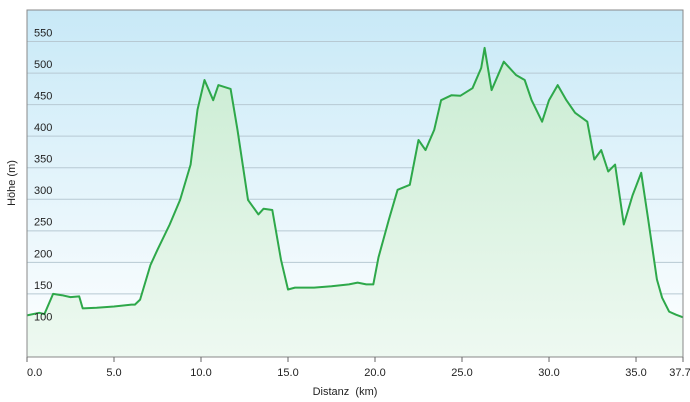 This screenshot has height=402, width=690. I want to click on y-tick-label: 150, so click(43, 286).